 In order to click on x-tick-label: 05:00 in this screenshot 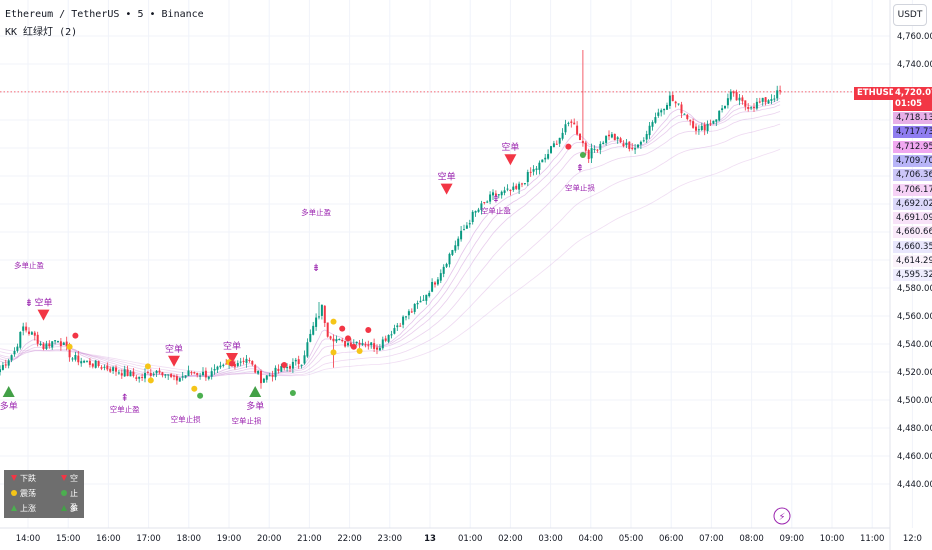, I will do `click(631, 539)`.